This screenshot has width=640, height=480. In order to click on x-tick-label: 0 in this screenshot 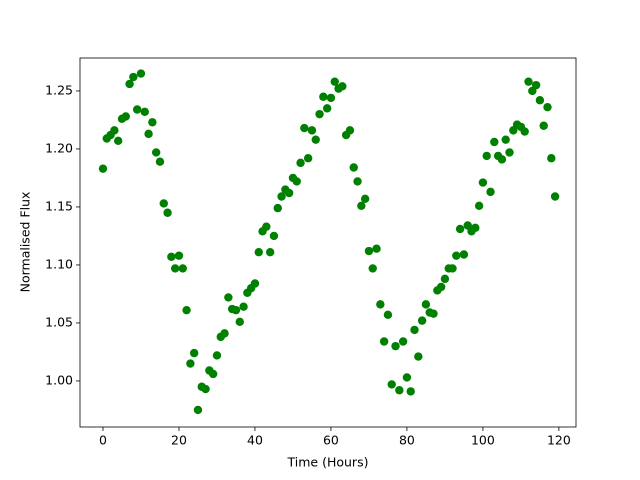, I will do `click(103, 440)`.